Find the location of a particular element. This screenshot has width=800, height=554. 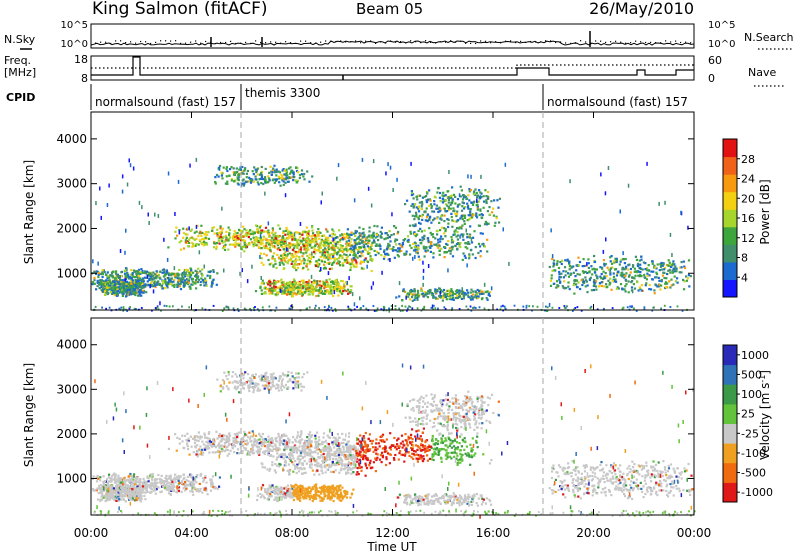

power-colorbar-label: Power [dB] is located at coordinates (765, 211).